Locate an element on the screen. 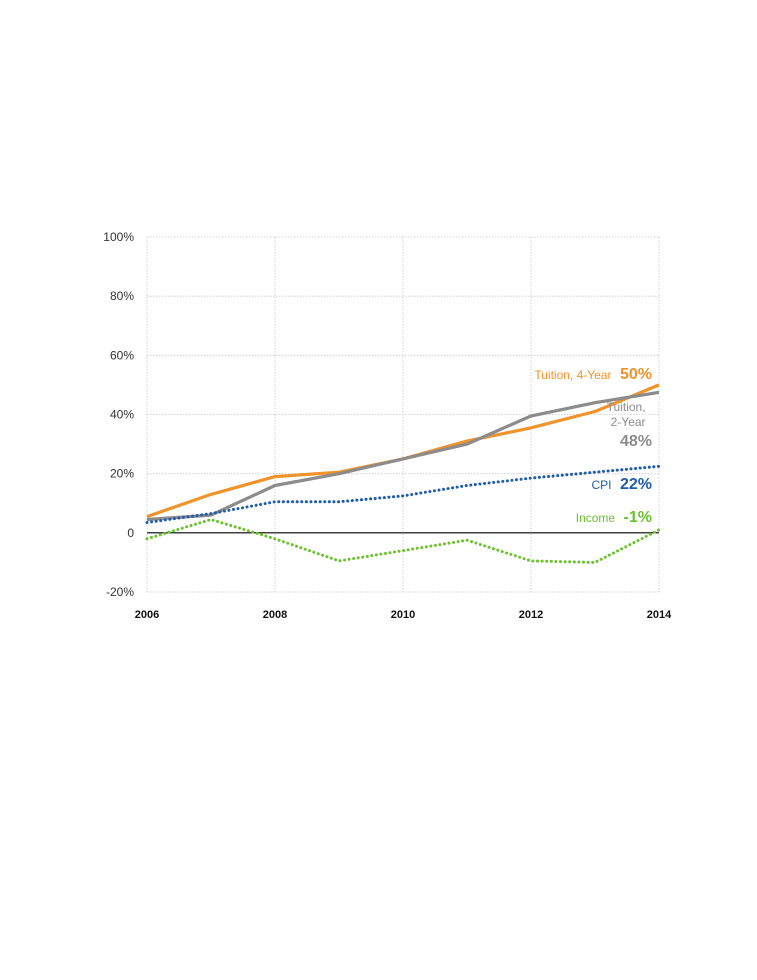  y-tick-label: 0 is located at coordinates (130, 533).